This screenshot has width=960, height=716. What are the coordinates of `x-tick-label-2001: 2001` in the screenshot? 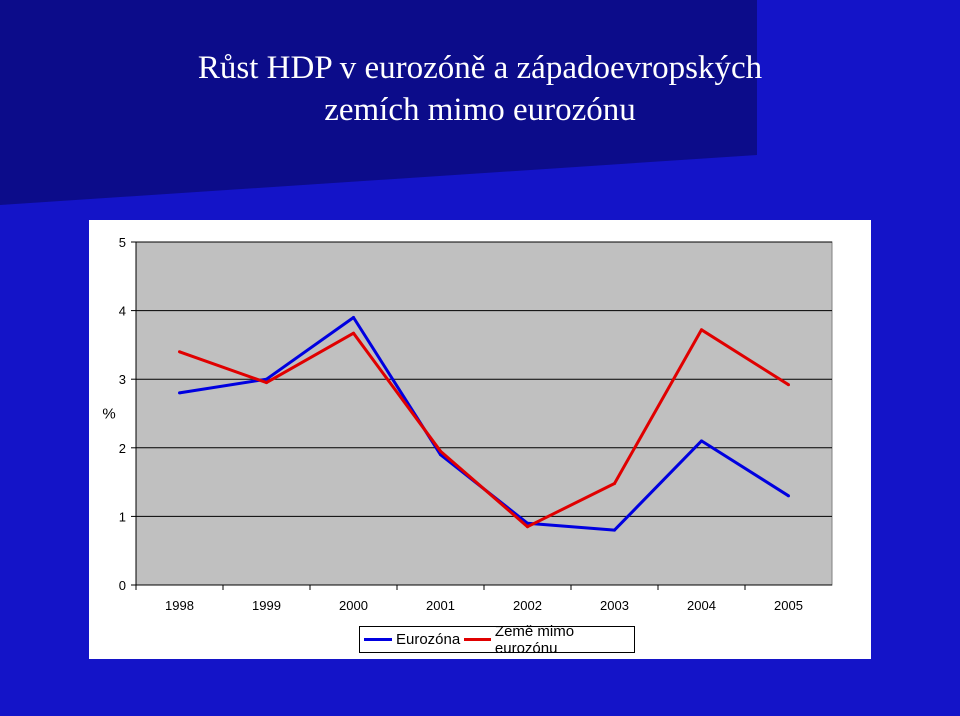 It's located at (440, 605).